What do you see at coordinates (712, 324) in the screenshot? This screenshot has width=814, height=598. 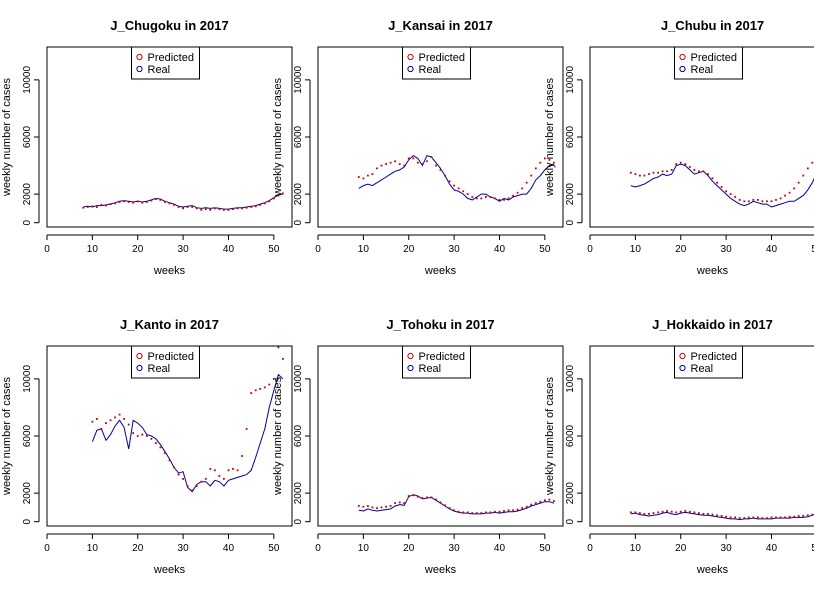 I see `chart-6-title: J_Hokkaido in 2017` at bounding box center [712, 324].